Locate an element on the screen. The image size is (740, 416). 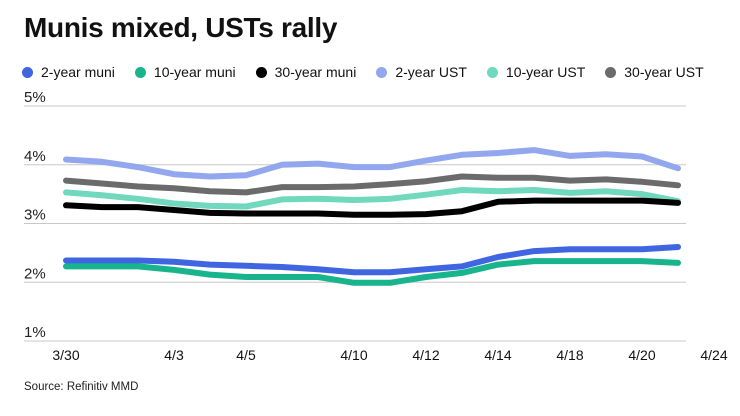
legend-label: 2-year muni is located at coordinates (78, 72).